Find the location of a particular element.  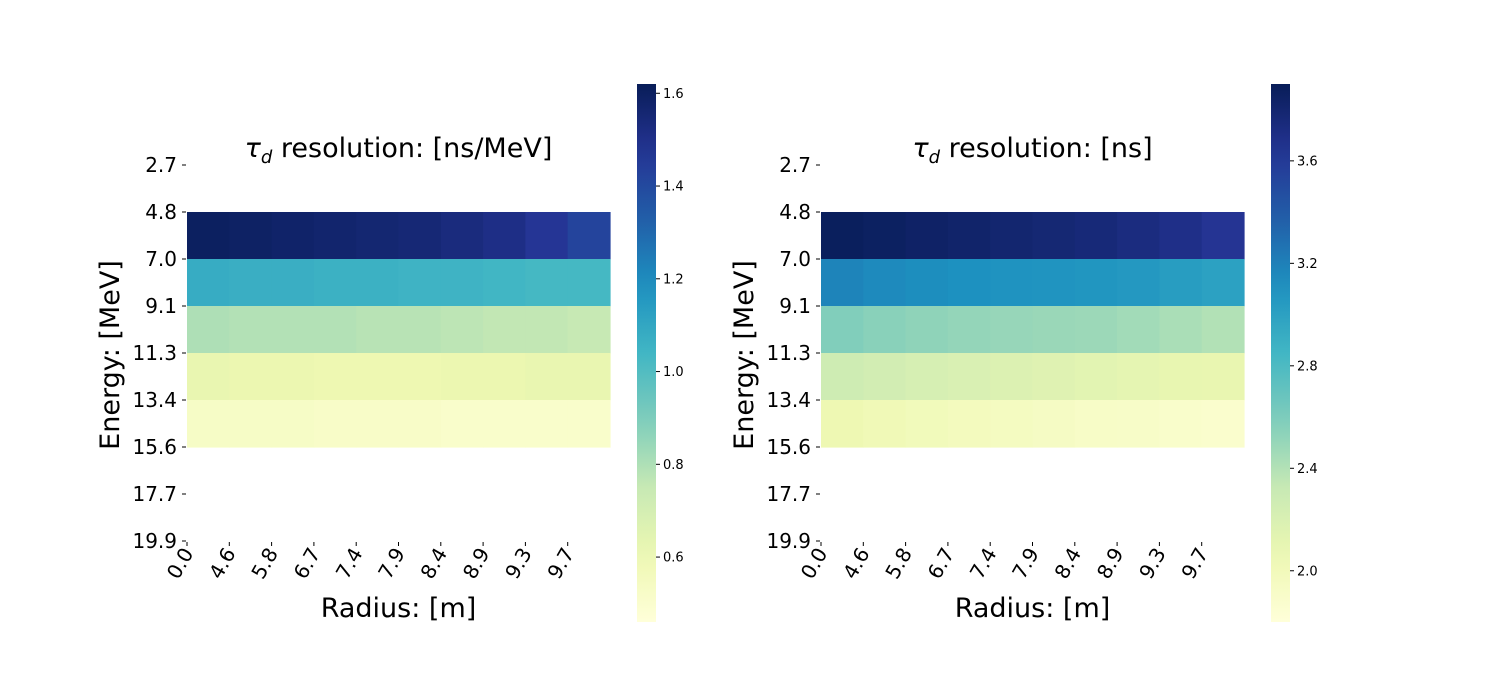

colorbar-tick-label: 3.2 is located at coordinates (1307, 264).